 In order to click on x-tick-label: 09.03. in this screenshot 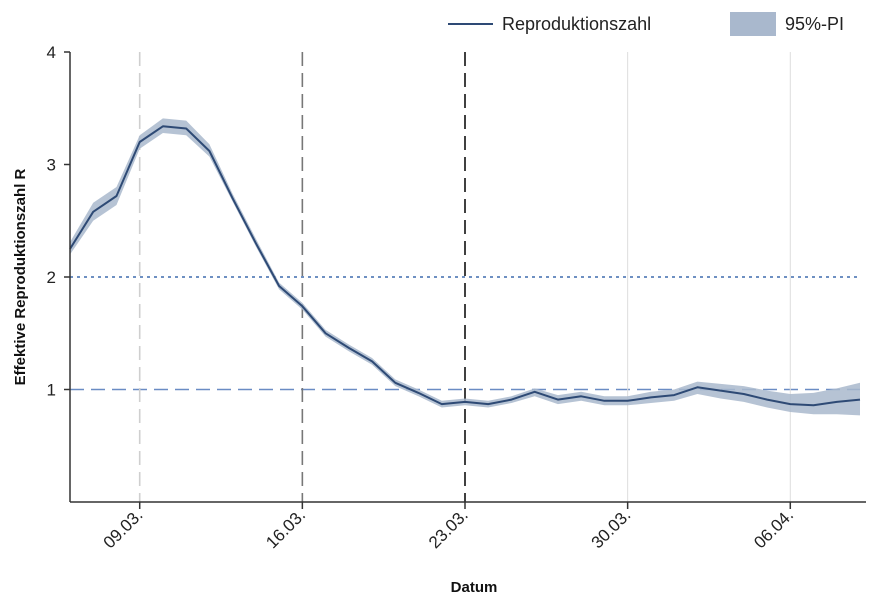, I will do `click(123, 528)`.